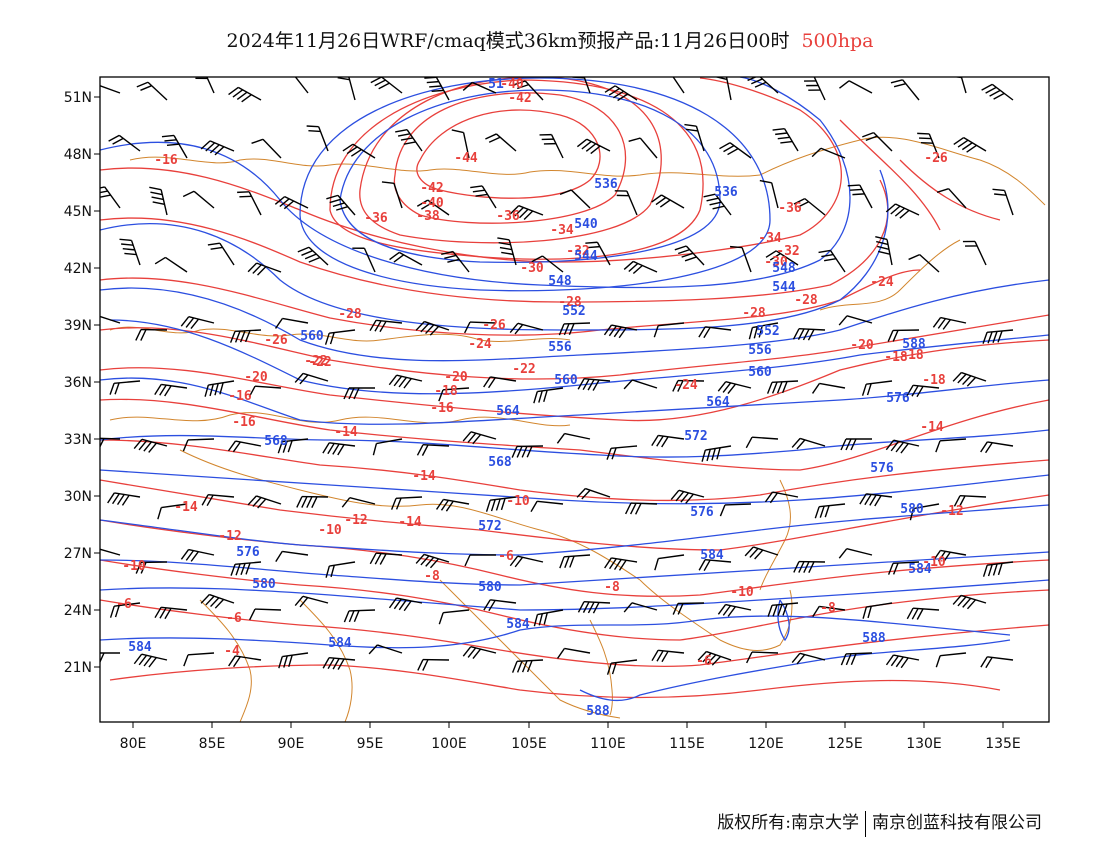 Image resolution: width=1100 pixels, height=850 pixels. I want to click on temperature-contour-label: -38, so click(428, 216).